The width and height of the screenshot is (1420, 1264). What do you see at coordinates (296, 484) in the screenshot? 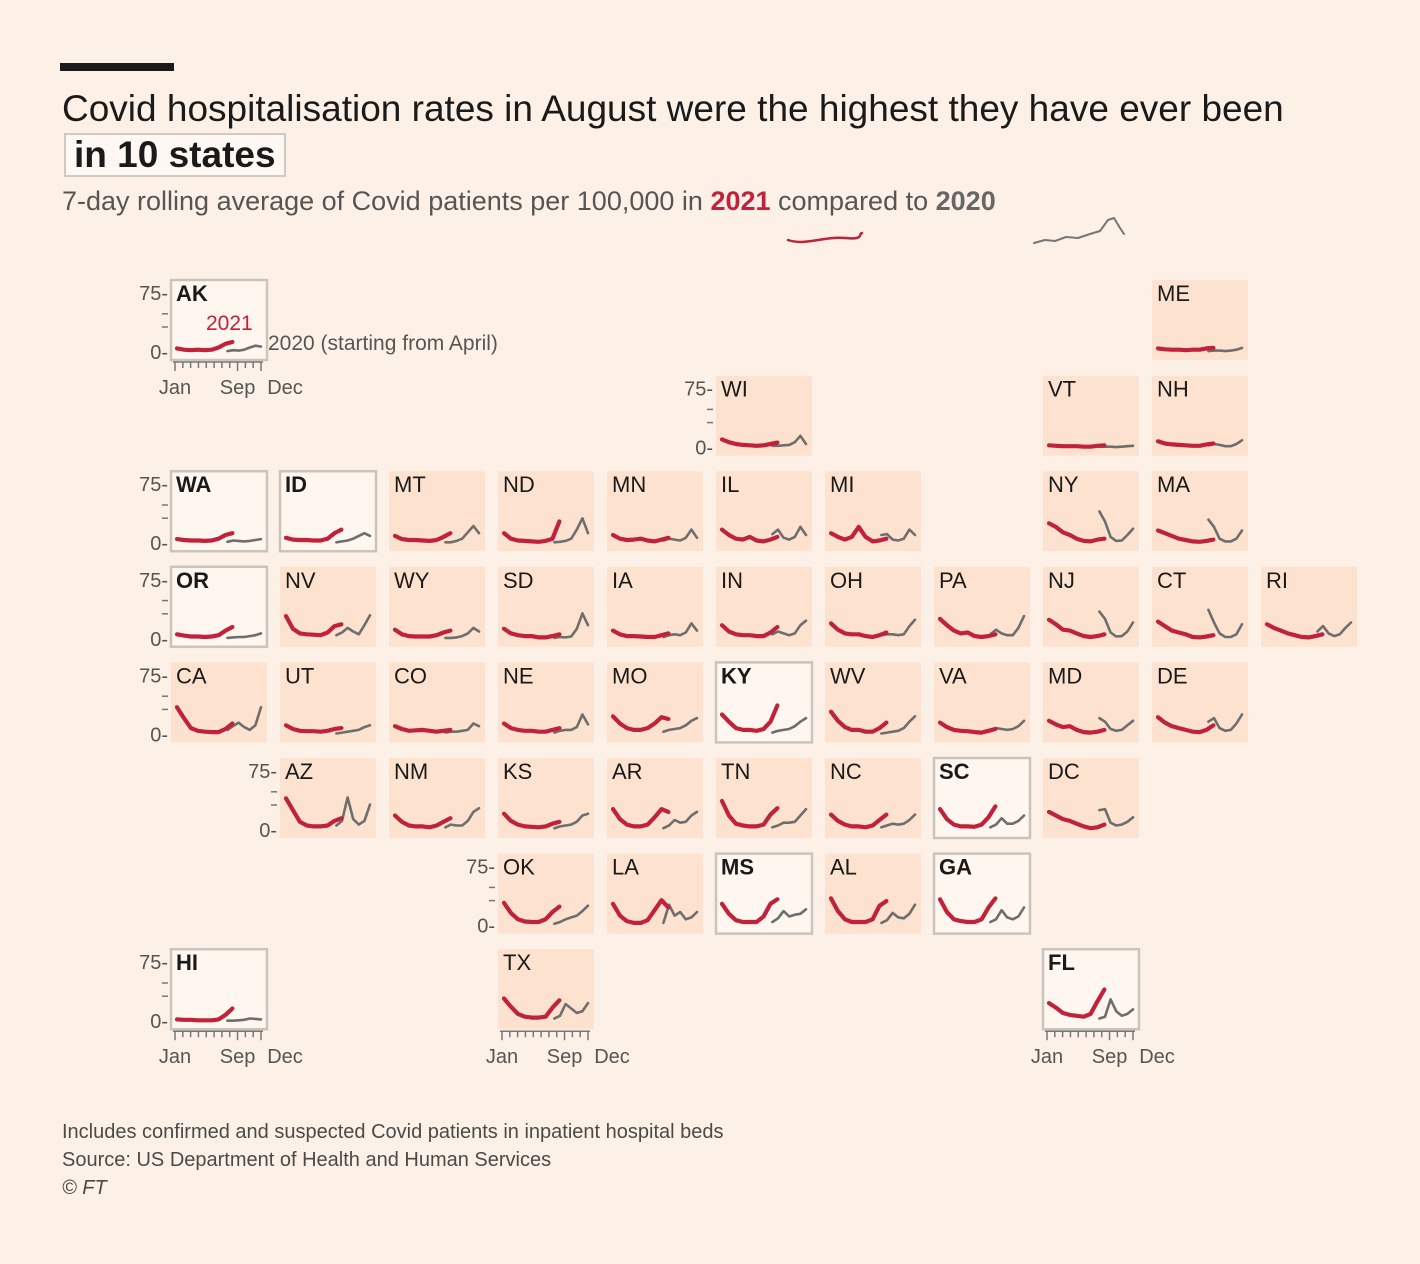
I see `state-label: ID` at bounding box center [296, 484].